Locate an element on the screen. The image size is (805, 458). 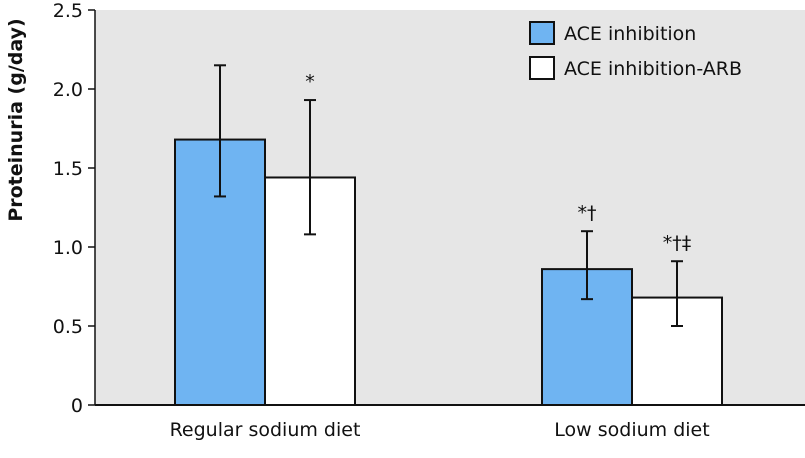
legend-label: ACE inhibition is located at coordinates (630, 34).